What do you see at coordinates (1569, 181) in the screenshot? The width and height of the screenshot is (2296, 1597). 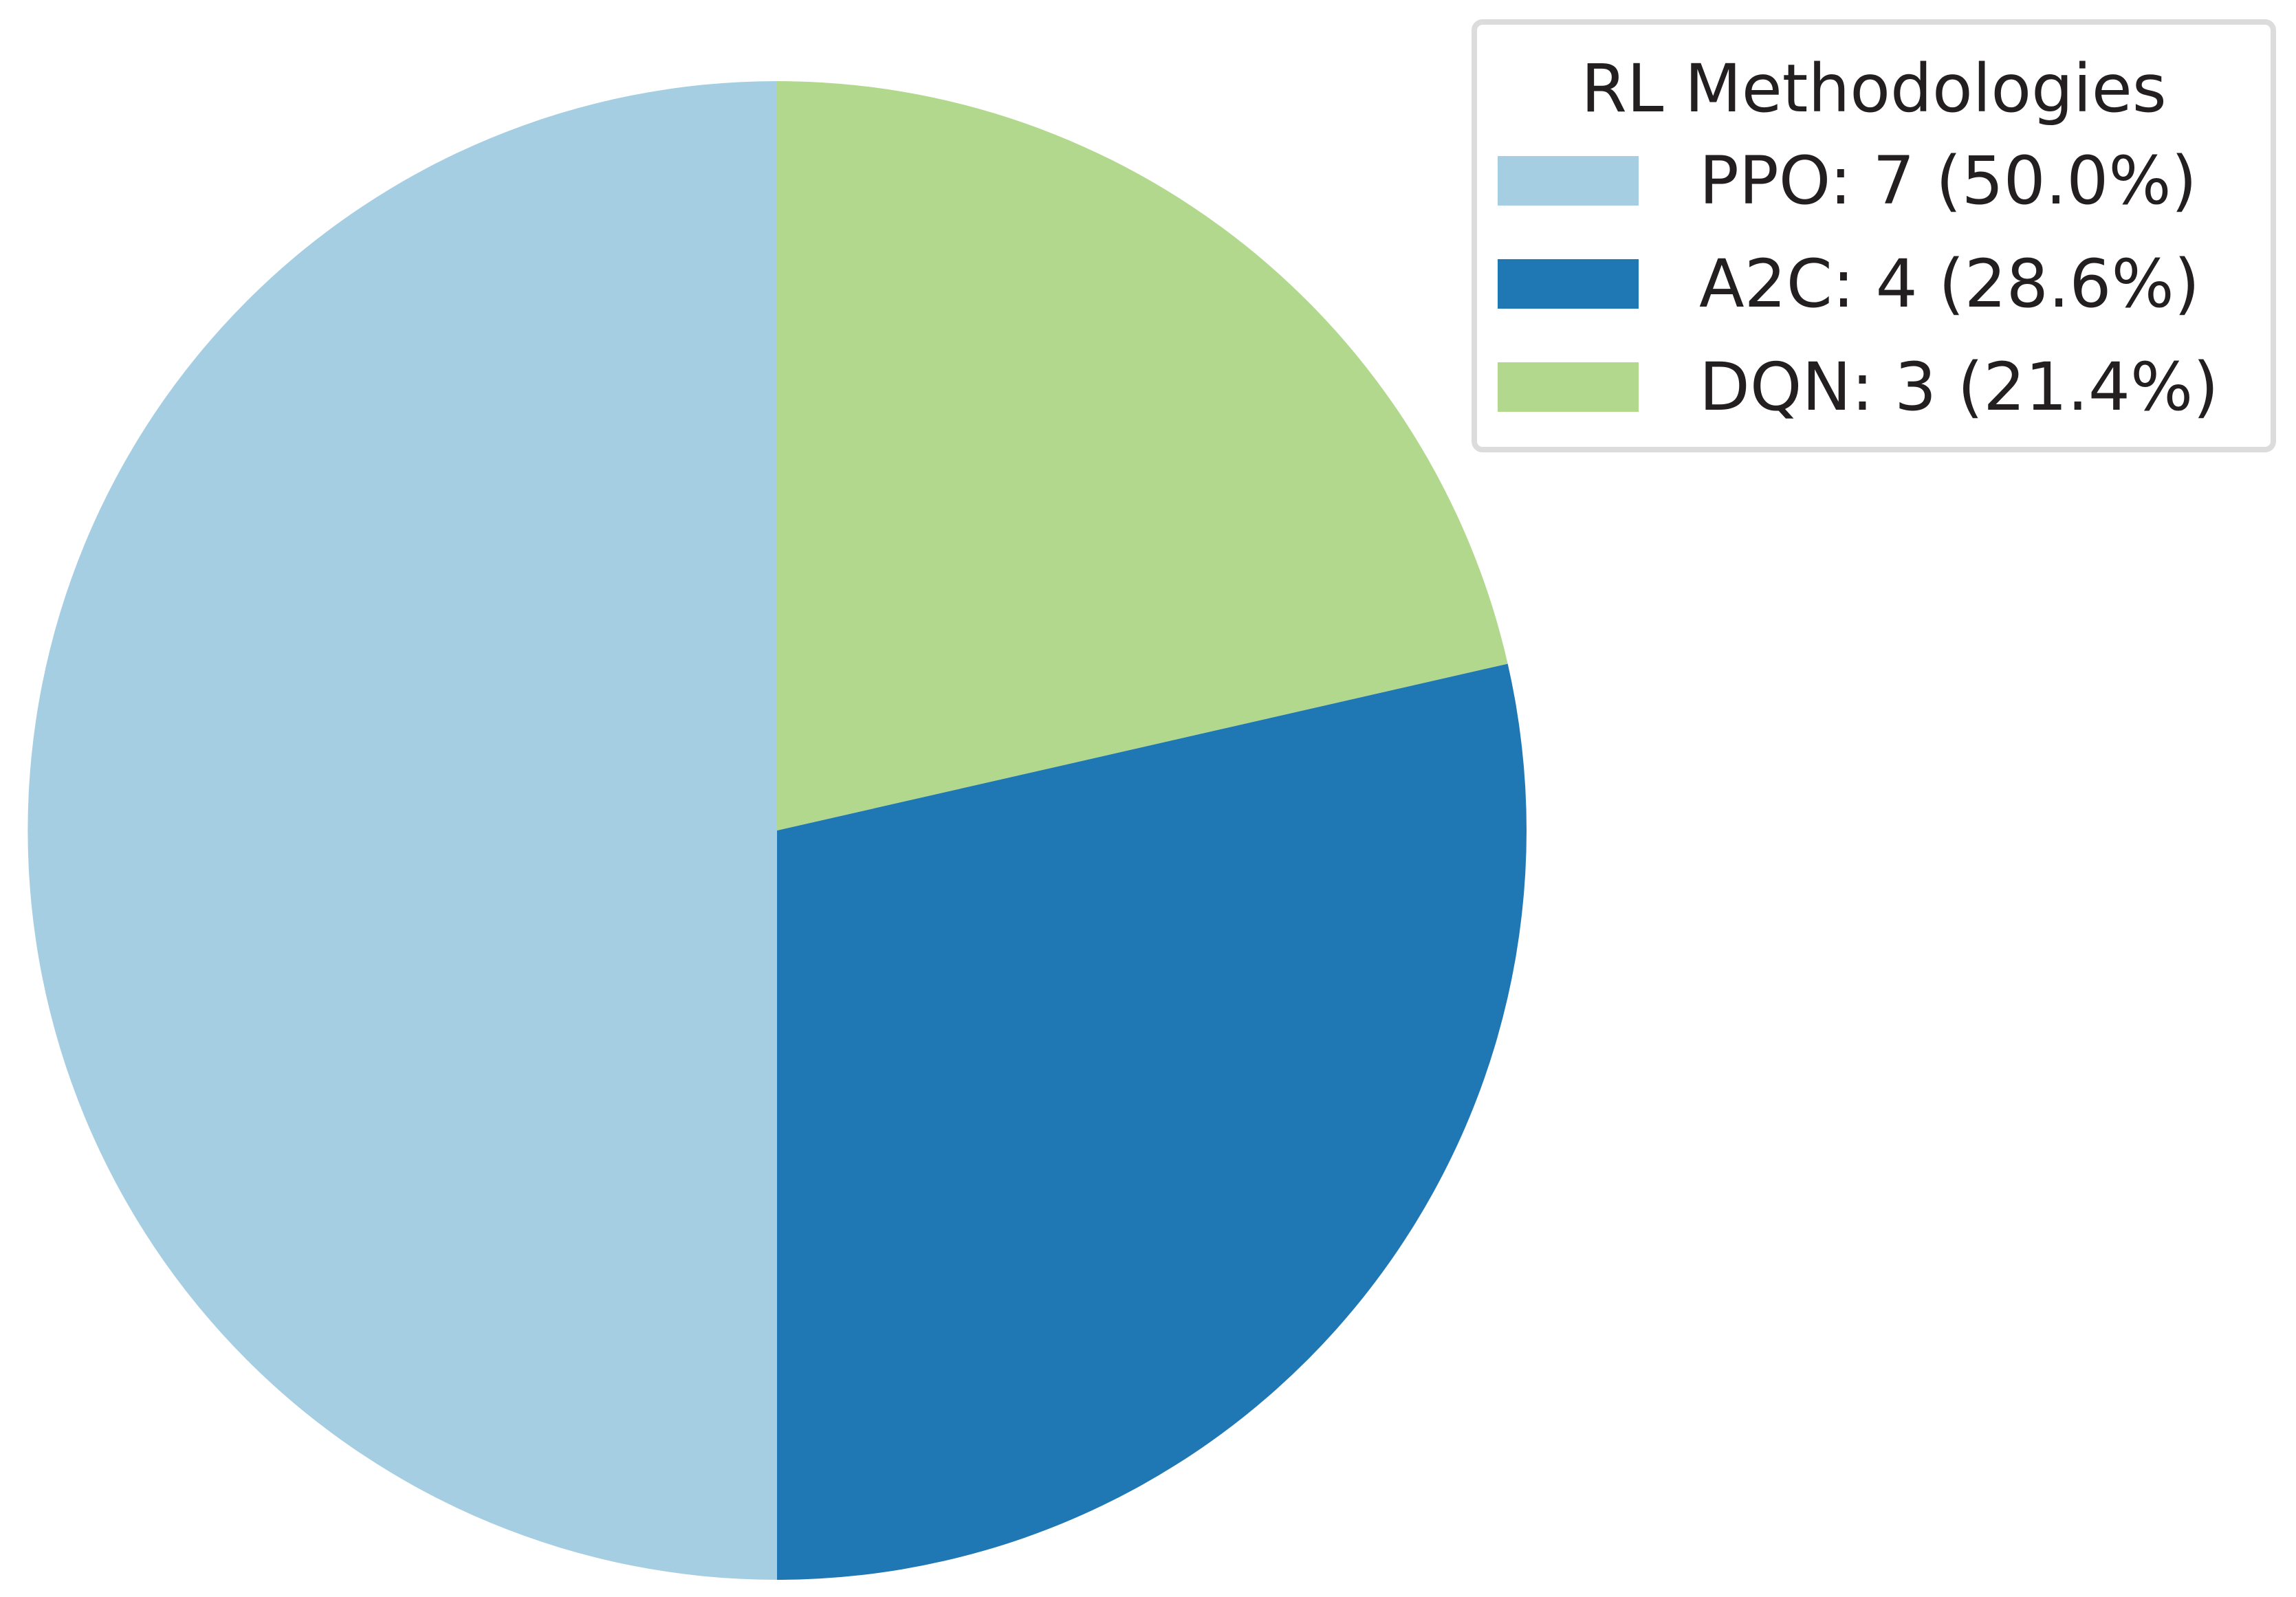 I see `legend-swatch-ppo` at bounding box center [1569, 181].